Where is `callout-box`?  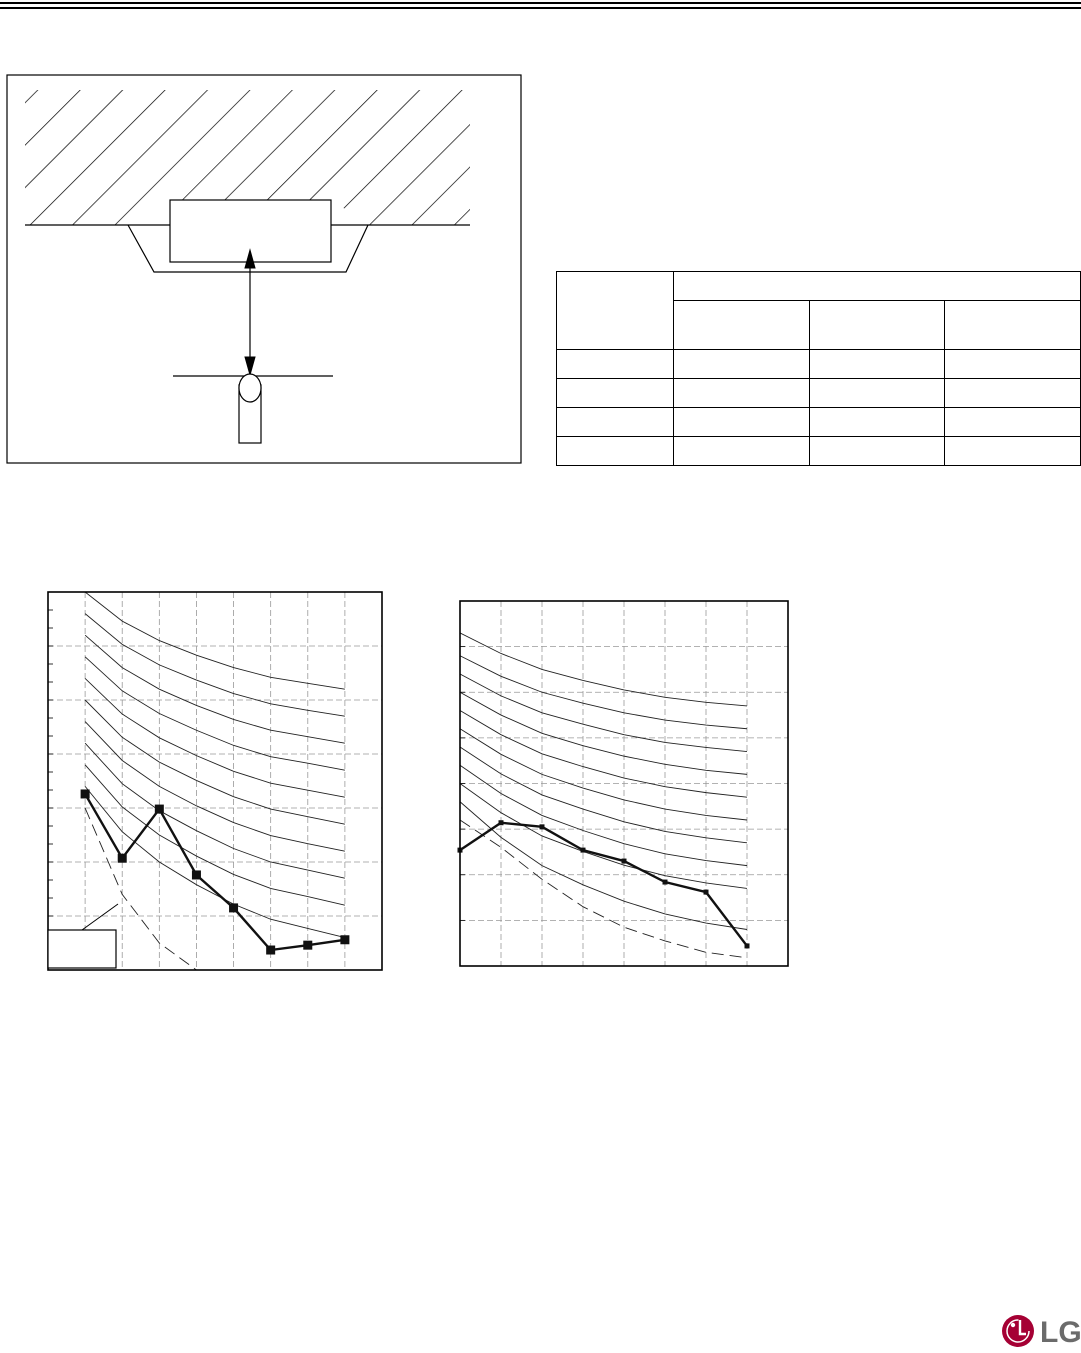
callout-box is located at coordinates (82, 949).